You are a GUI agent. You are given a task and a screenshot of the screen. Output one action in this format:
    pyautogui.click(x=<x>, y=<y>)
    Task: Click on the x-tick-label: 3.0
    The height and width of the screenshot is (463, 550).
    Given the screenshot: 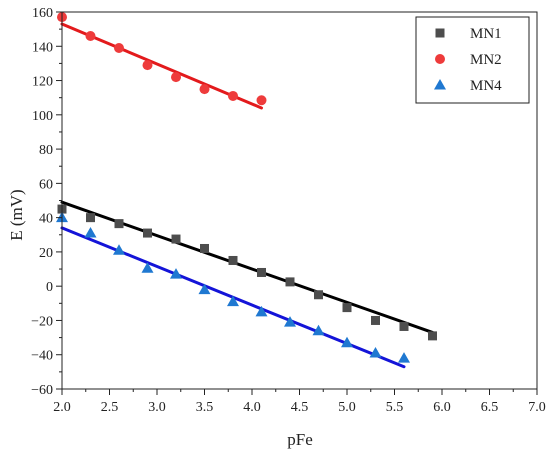 What is the action you would take?
    pyautogui.click(x=157, y=407)
    